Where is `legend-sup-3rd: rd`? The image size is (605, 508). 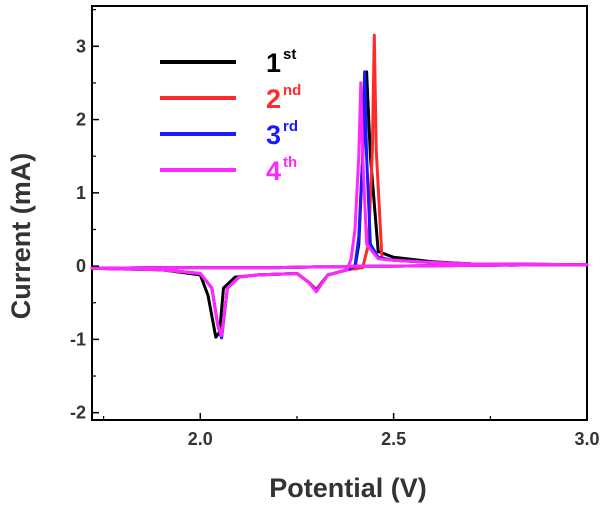
legend-sup-3rd: rd is located at coordinates (290, 126).